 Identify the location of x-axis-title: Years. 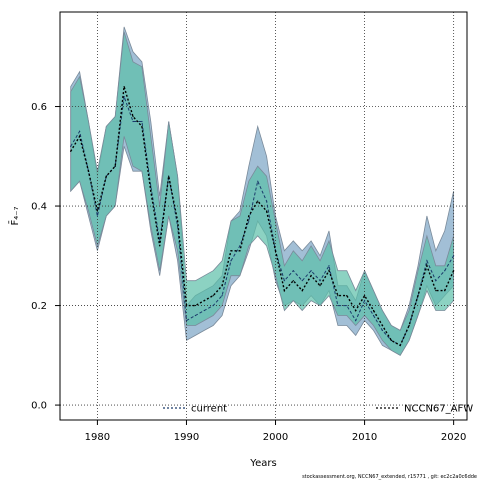
(262, 463).